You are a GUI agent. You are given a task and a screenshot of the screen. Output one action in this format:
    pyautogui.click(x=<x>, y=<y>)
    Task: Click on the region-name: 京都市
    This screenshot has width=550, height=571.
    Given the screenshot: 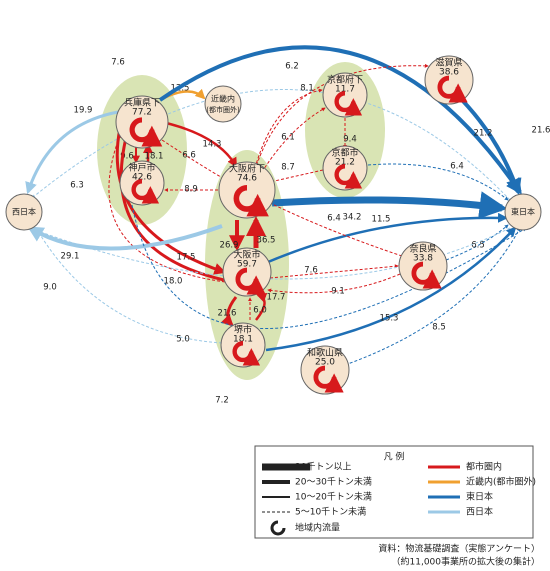 What is the action you would take?
    pyautogui.click(x=344, y=153)
    